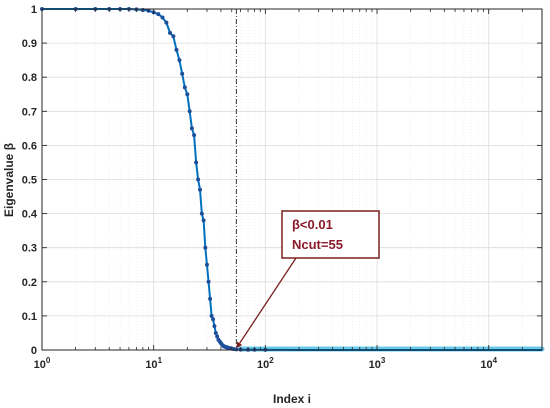 This screenshot has width=550, height=408. I want to click on x-tick-label: 10¹, so click(153, 363).